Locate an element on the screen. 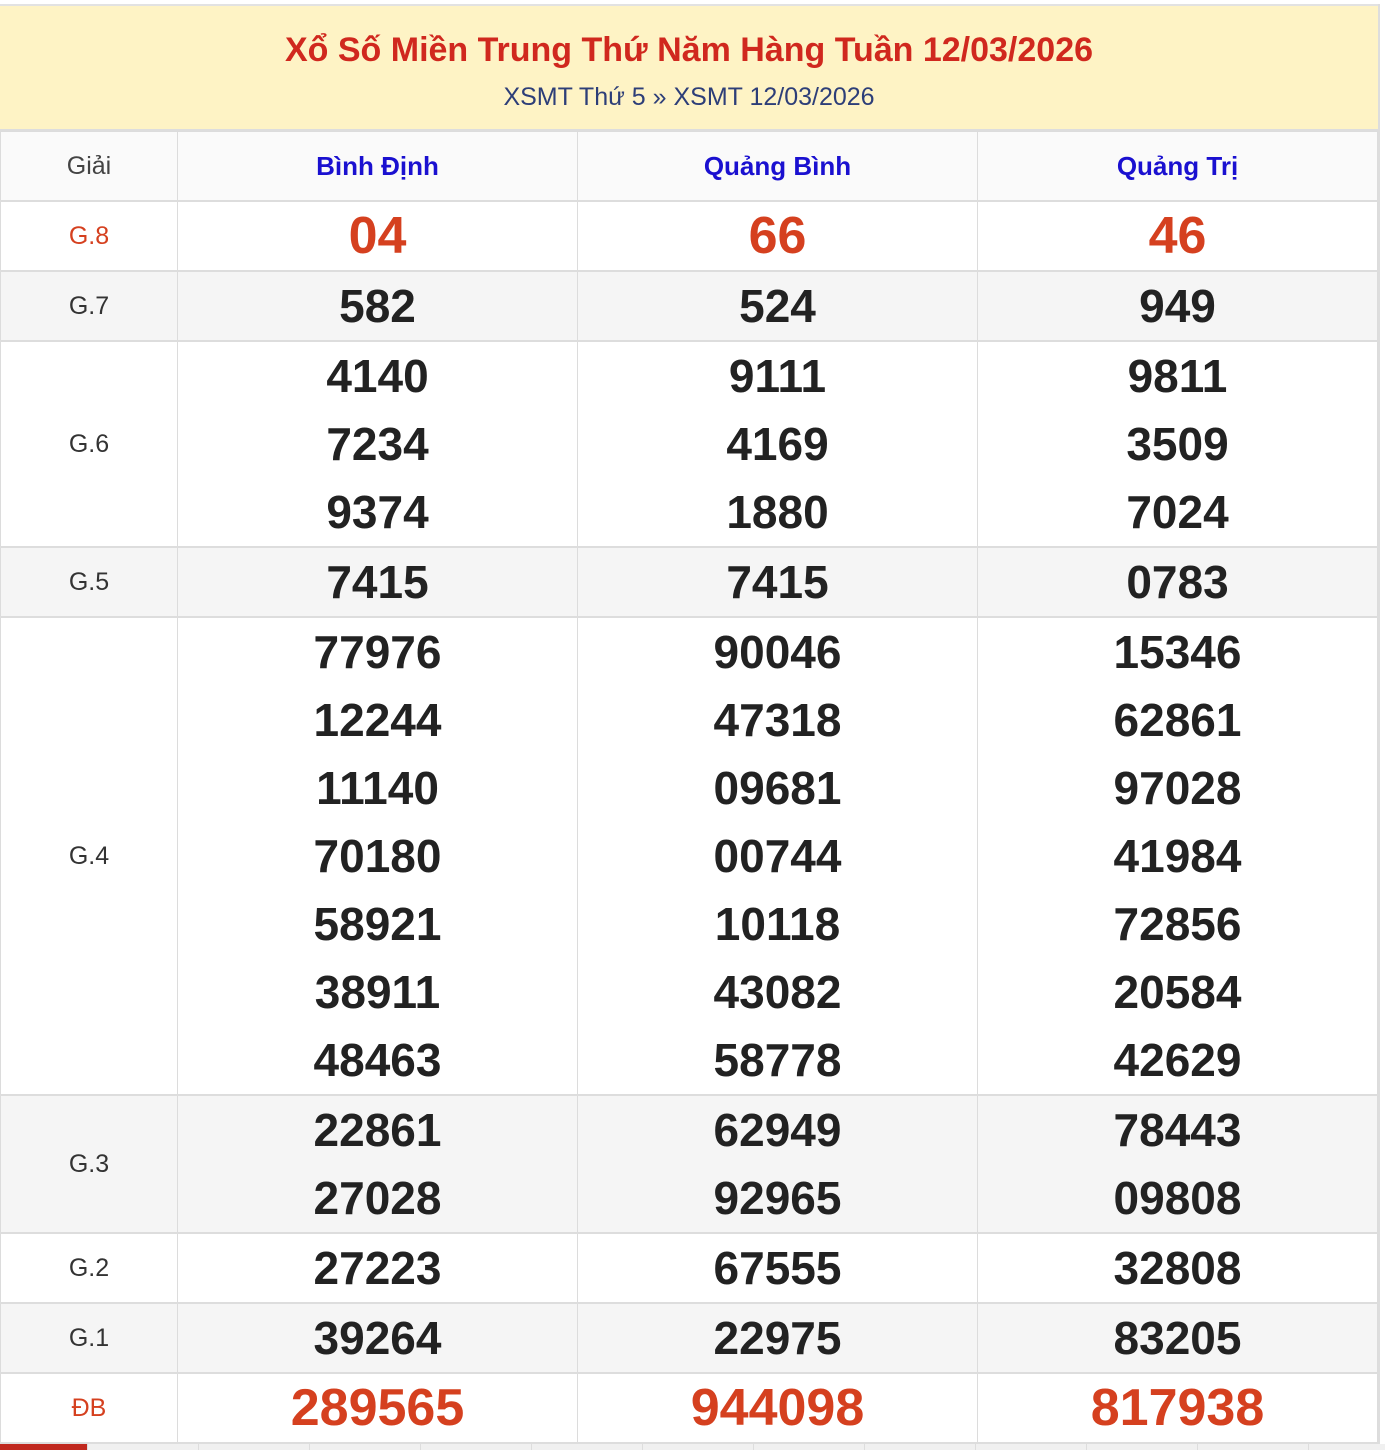 The image size is (1385, 1450). table-header-row: Giải Bình Định Quảng Bình Quảng Trị is located at coordinates (689, 166).